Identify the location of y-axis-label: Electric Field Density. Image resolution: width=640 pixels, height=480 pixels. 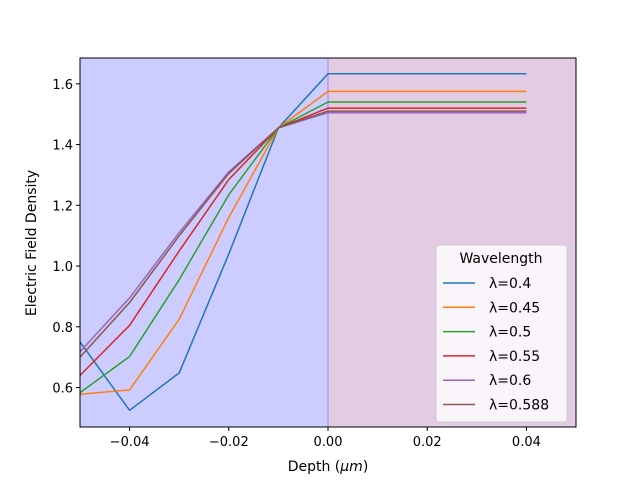
(32, 243).